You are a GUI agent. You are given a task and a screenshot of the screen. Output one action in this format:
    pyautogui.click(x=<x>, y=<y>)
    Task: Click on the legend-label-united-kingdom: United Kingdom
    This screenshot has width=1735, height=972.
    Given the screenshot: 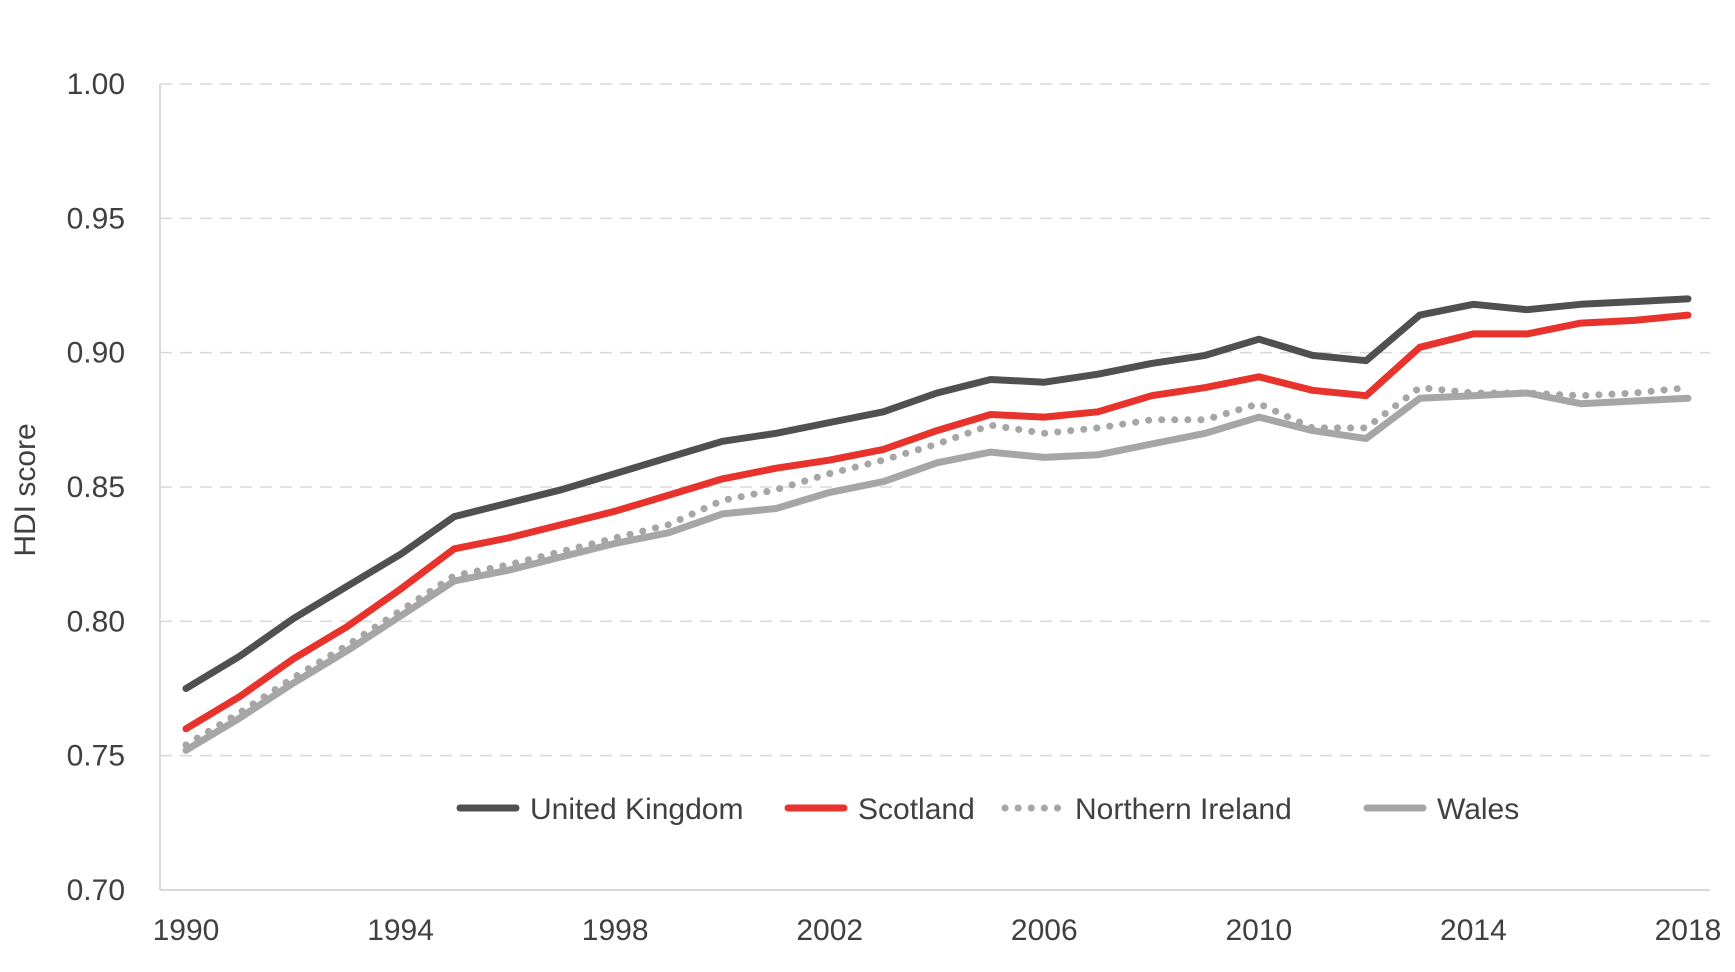 What is the action you would take?
    pyautogui.click(x=636, y=809)
    